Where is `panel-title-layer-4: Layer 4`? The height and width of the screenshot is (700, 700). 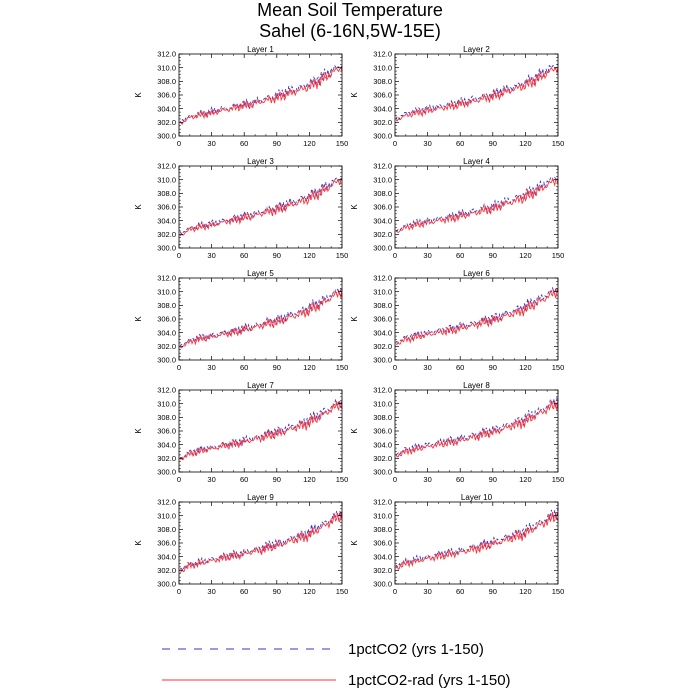
panel-title-layer-4: Layer 4 is located at coordinates (476, 161).